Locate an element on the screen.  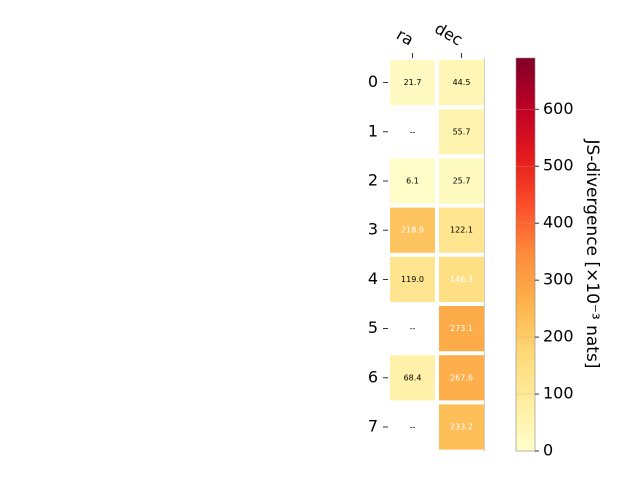
cell-value-label: 68.4 is located at coordinates (413, 377).